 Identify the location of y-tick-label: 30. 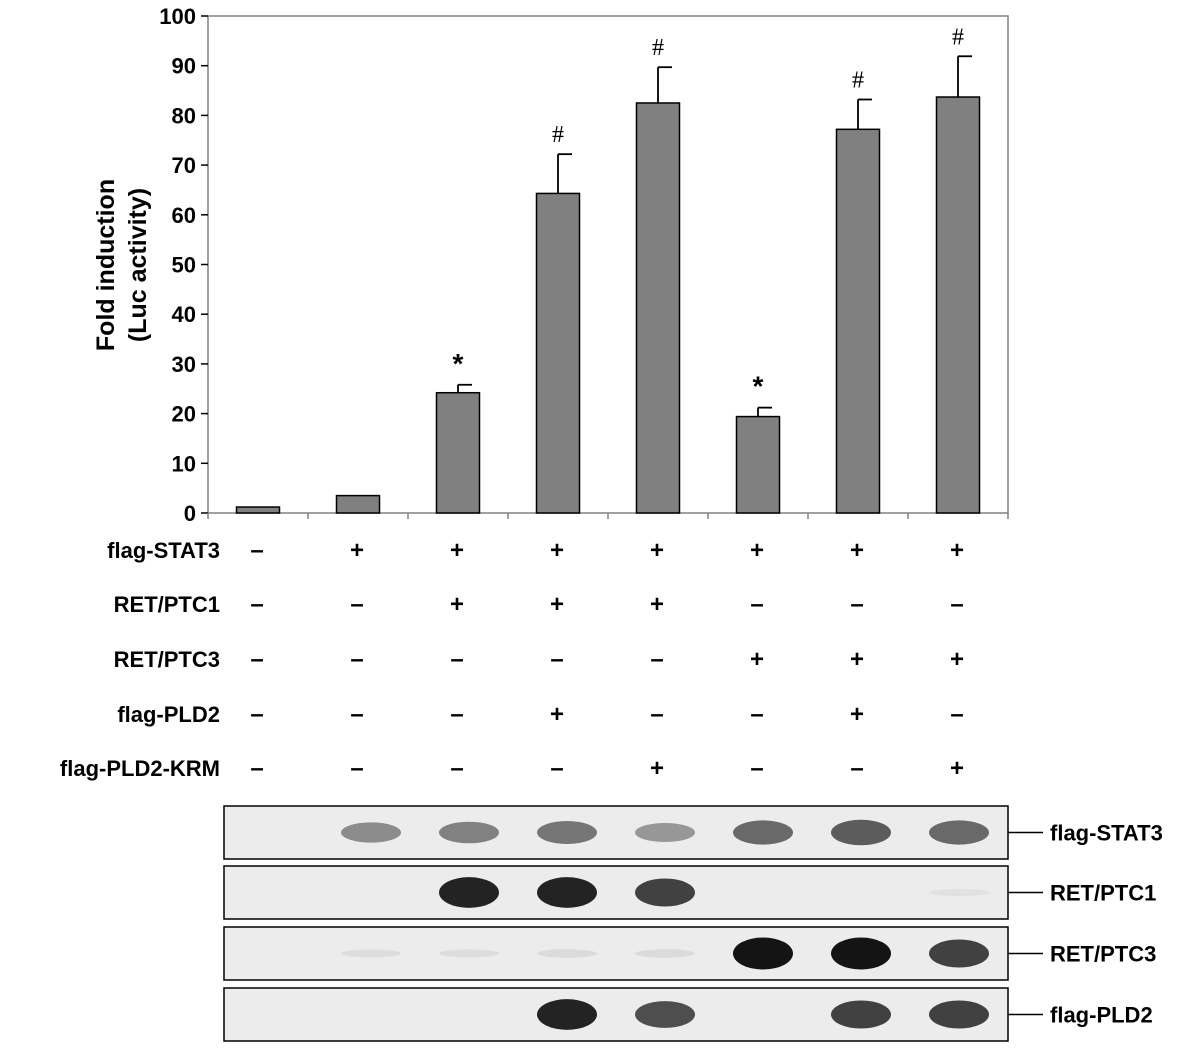
(184, 364).